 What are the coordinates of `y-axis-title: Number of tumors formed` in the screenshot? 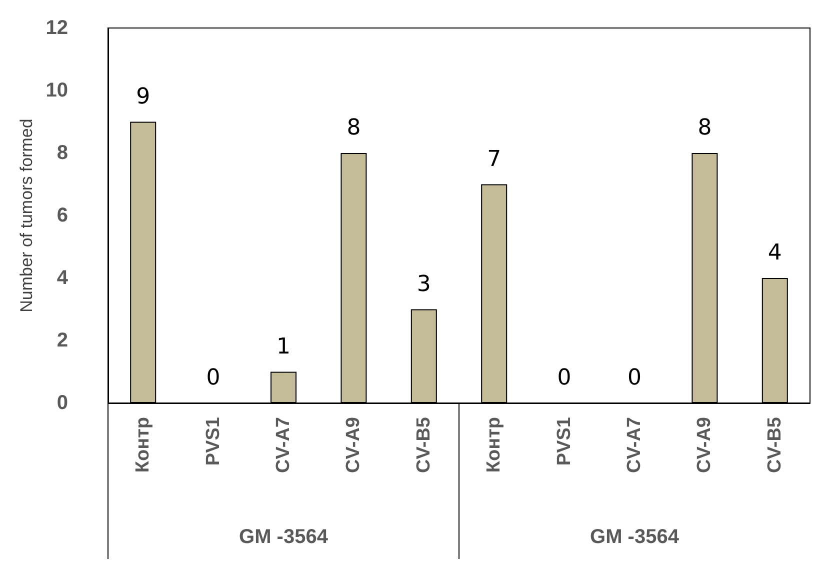 It's located at (26, 215).